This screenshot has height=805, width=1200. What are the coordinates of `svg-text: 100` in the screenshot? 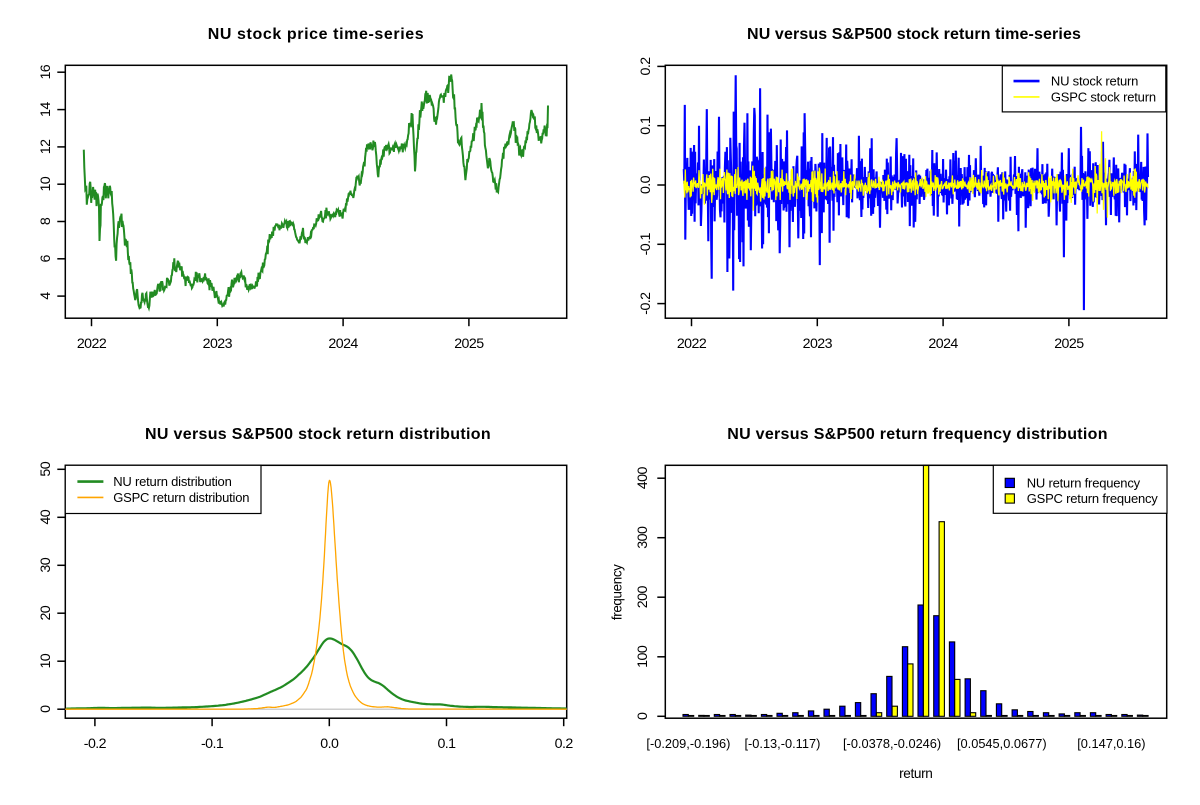 It's located at (643, 656).